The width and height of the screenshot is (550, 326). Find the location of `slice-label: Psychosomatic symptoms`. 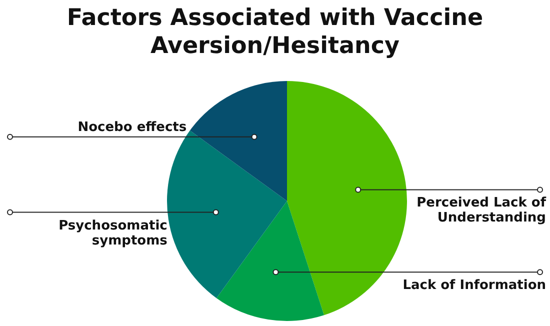

slice-label: Psychosomatic symptoms is located at coordinates (113, 233).